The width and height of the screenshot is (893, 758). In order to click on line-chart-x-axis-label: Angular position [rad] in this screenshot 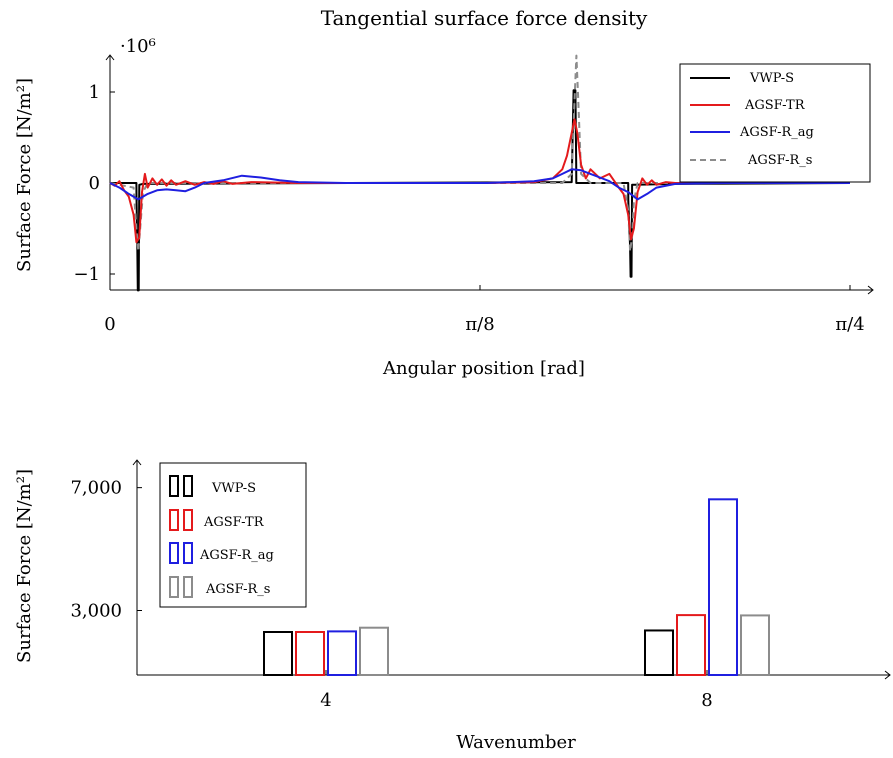, I will do `click(483, 368)`.